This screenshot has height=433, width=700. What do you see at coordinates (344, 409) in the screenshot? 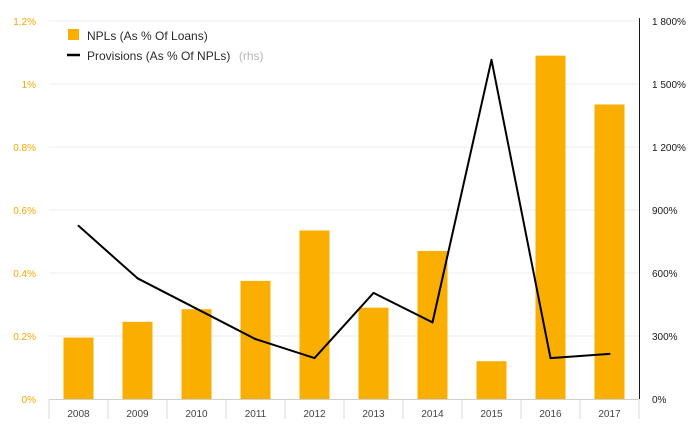
I see `x-axis: 2008 2009 2010 2011 2012 2013 2014 2015 2016 2017` at bounding box center [344, 409].